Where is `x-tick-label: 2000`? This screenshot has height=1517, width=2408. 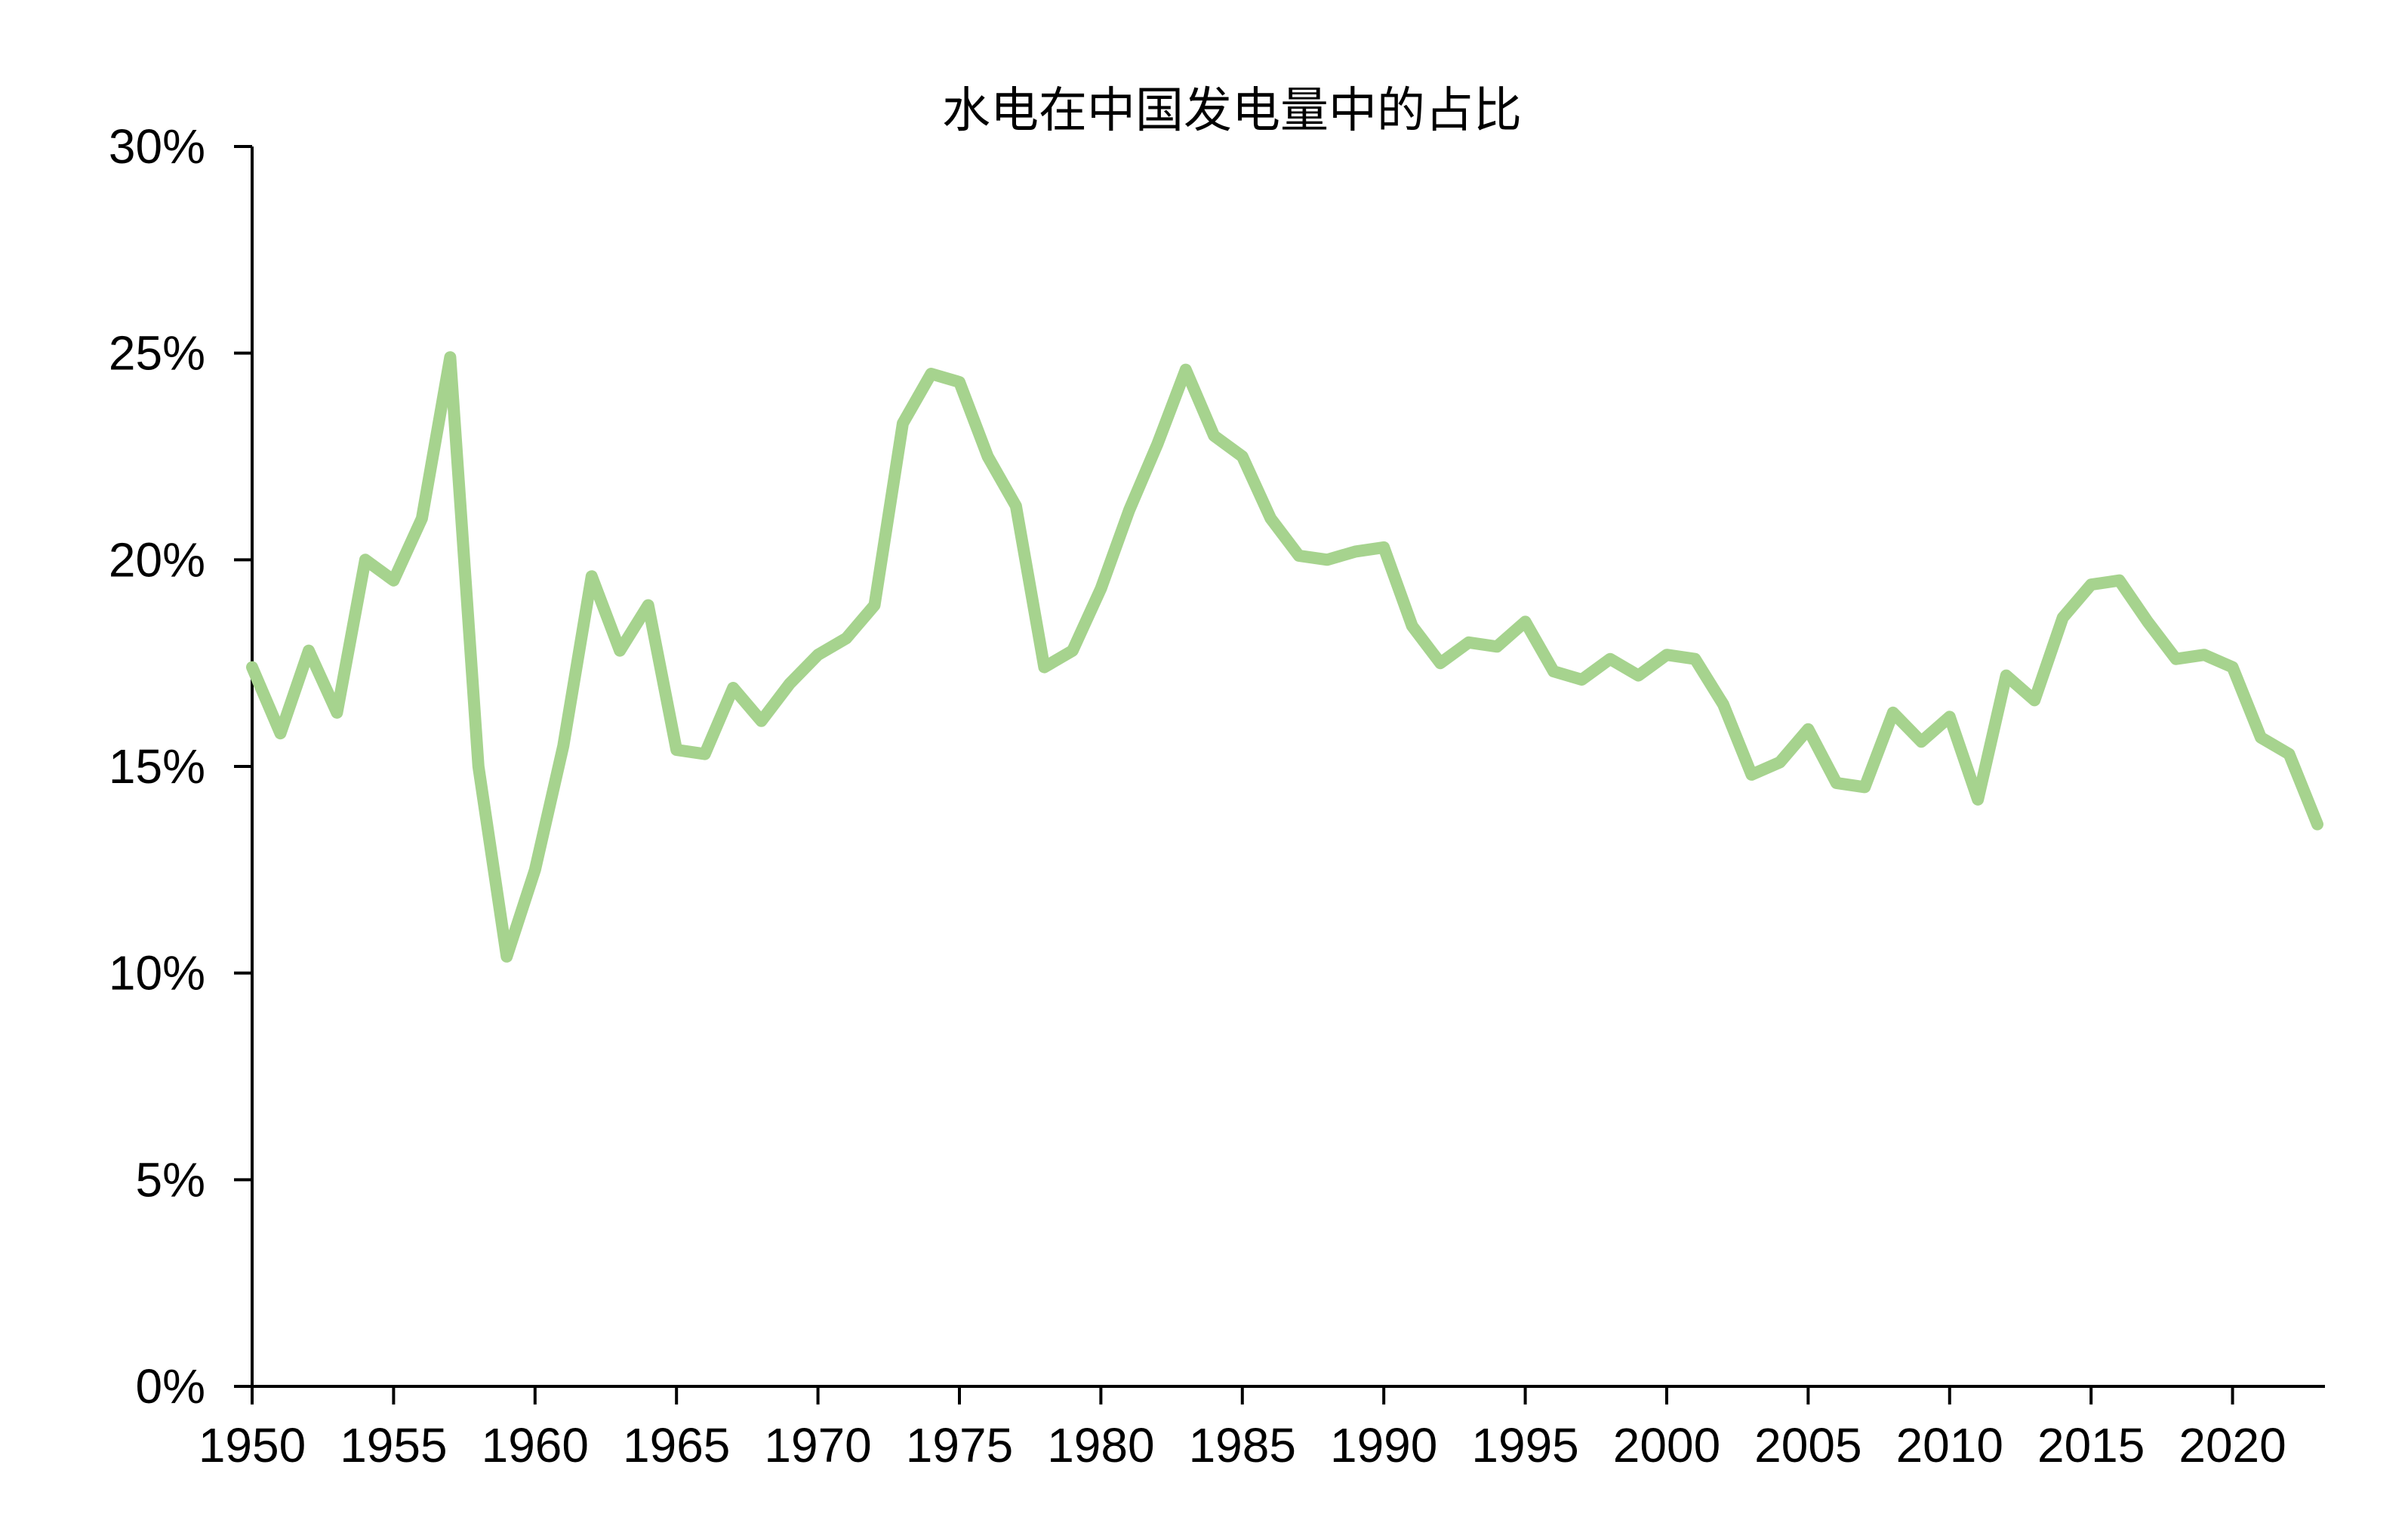 x-tick-label: 2000 is located at coordinates (1666, 1445).